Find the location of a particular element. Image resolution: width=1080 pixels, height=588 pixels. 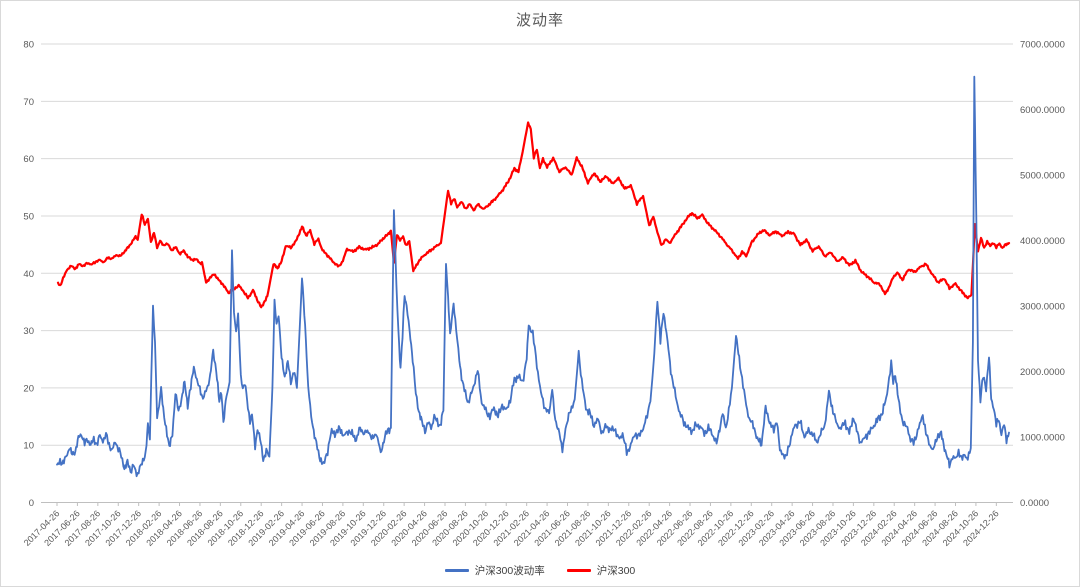

legend-item-index: 沪深300 is located at coordinates (601, 570).